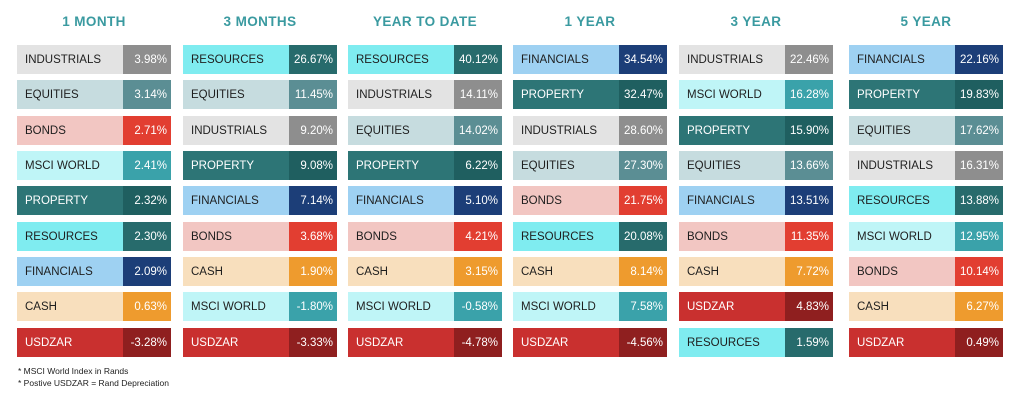 The width and height of the screenshot is (1024, 400). I want to click on asset-return: 9.08%, so click(313, 165).